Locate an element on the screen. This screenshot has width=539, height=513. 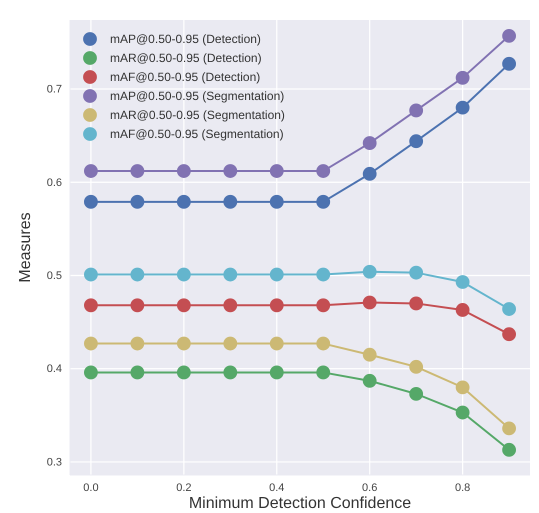
legend-label: mAR@0.50-0.95 (Detection) is located at coordinates (186, 58).